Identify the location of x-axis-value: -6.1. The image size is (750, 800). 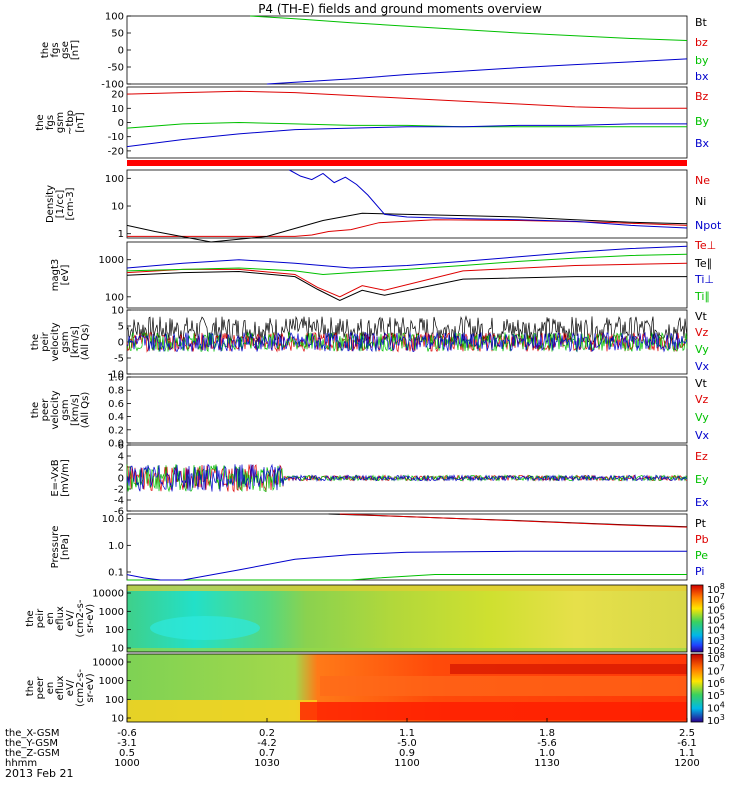
(687, 743).